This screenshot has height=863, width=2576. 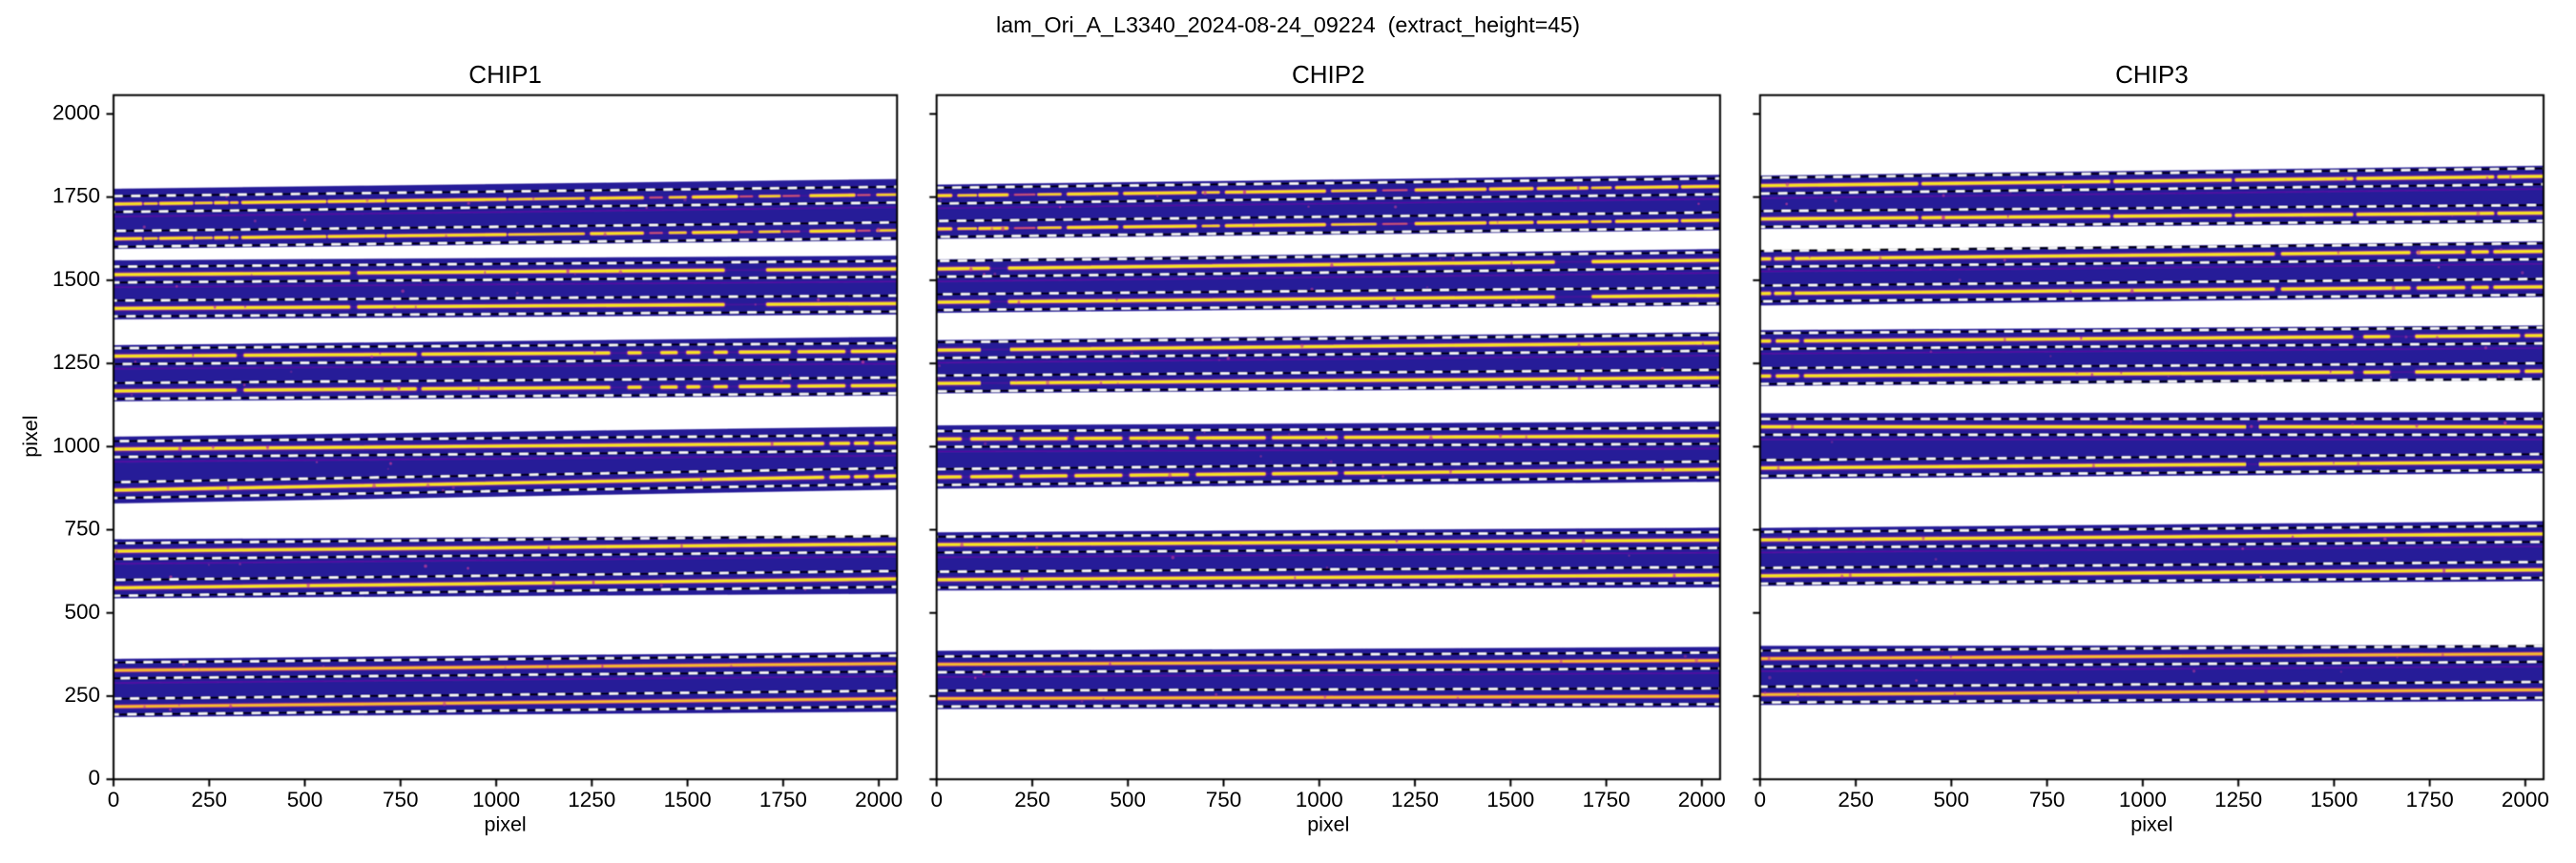 I want to click on svg-text: CHIP3, so click(x=2152, y=74).